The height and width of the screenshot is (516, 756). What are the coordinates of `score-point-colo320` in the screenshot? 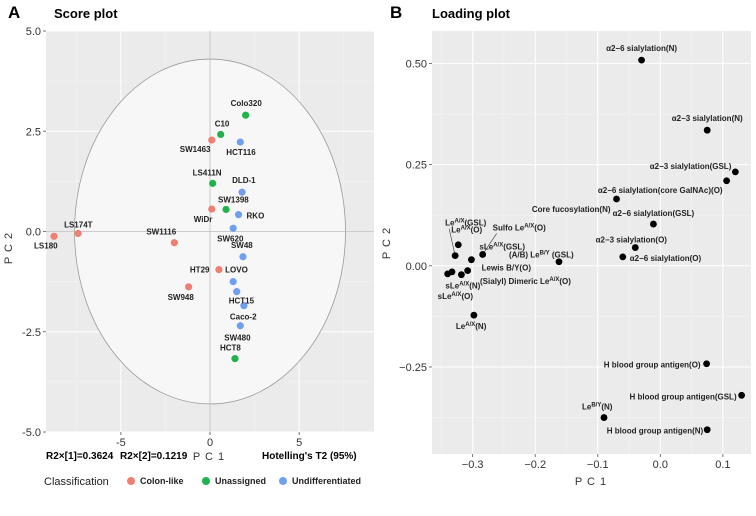 It's located at (246, 115).